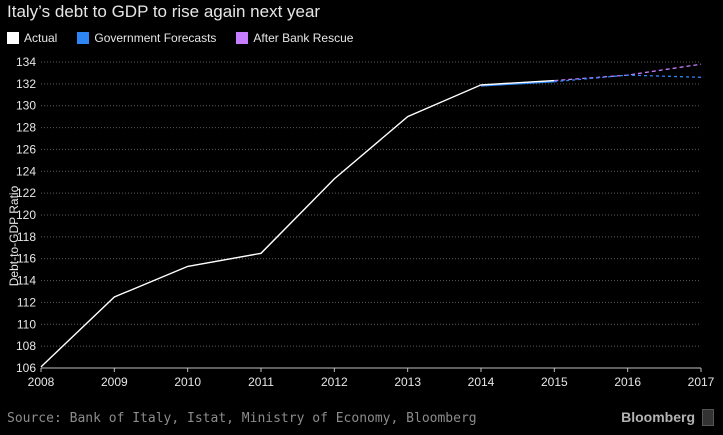  Describe the element at coordinates (261, 382) in the screenshot. I see `x-tick-label-2011: 2011` at that location.